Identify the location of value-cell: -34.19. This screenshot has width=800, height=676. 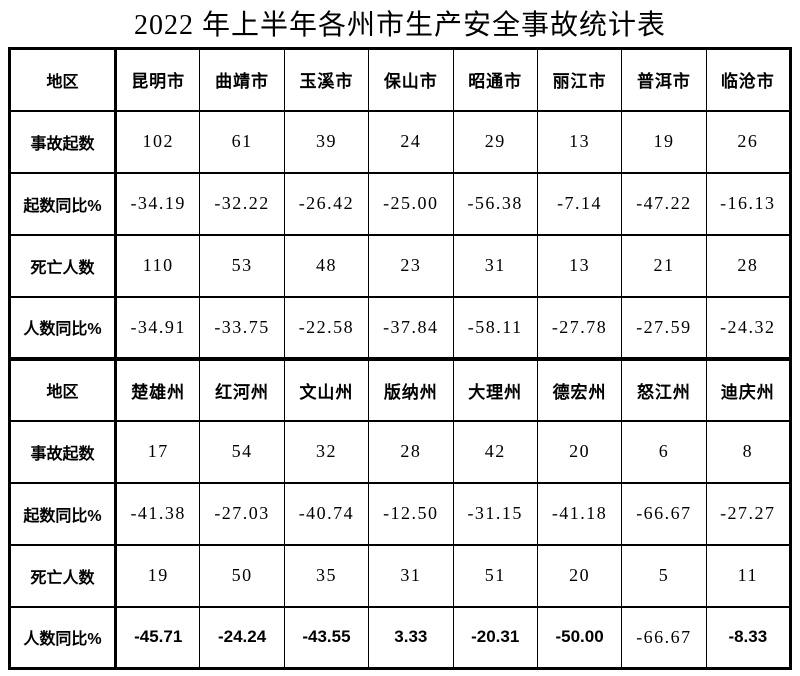
(157, 203).